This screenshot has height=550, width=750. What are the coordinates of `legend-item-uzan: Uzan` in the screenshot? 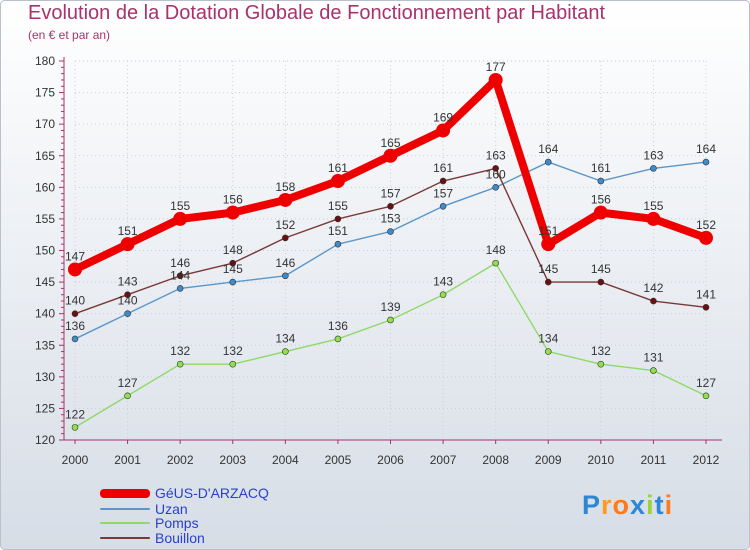 It's located at (144, 509).